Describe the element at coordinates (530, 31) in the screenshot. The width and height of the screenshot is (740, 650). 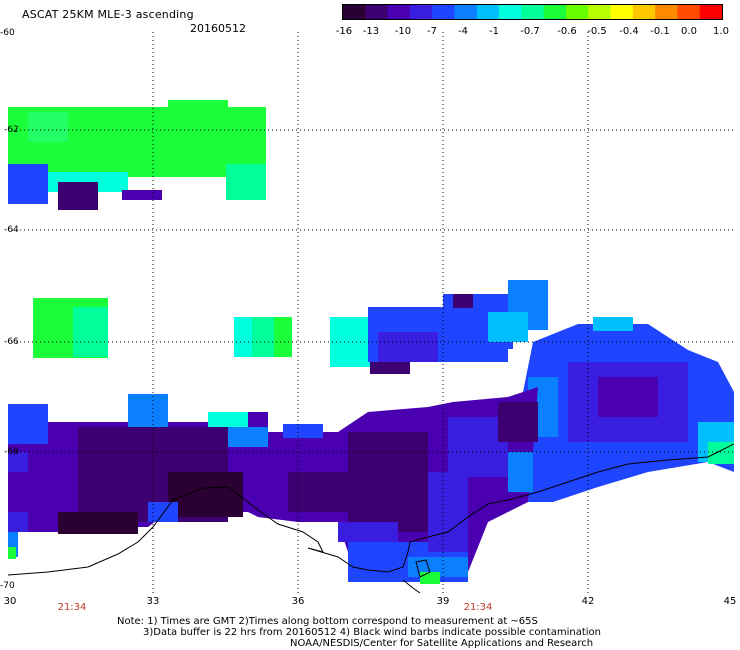
I see `colorbar-tick: -0.7` at that location.